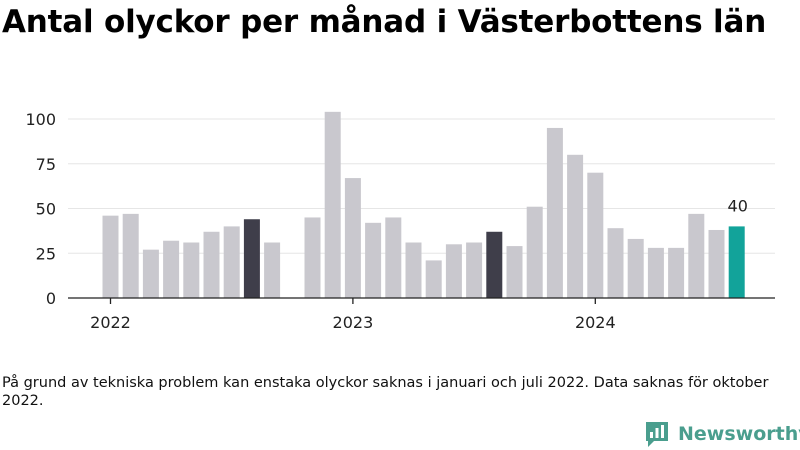  Describe the element at coordinates (51, 298) in the screenshot. I see `y-tick-label: 0` at that location.